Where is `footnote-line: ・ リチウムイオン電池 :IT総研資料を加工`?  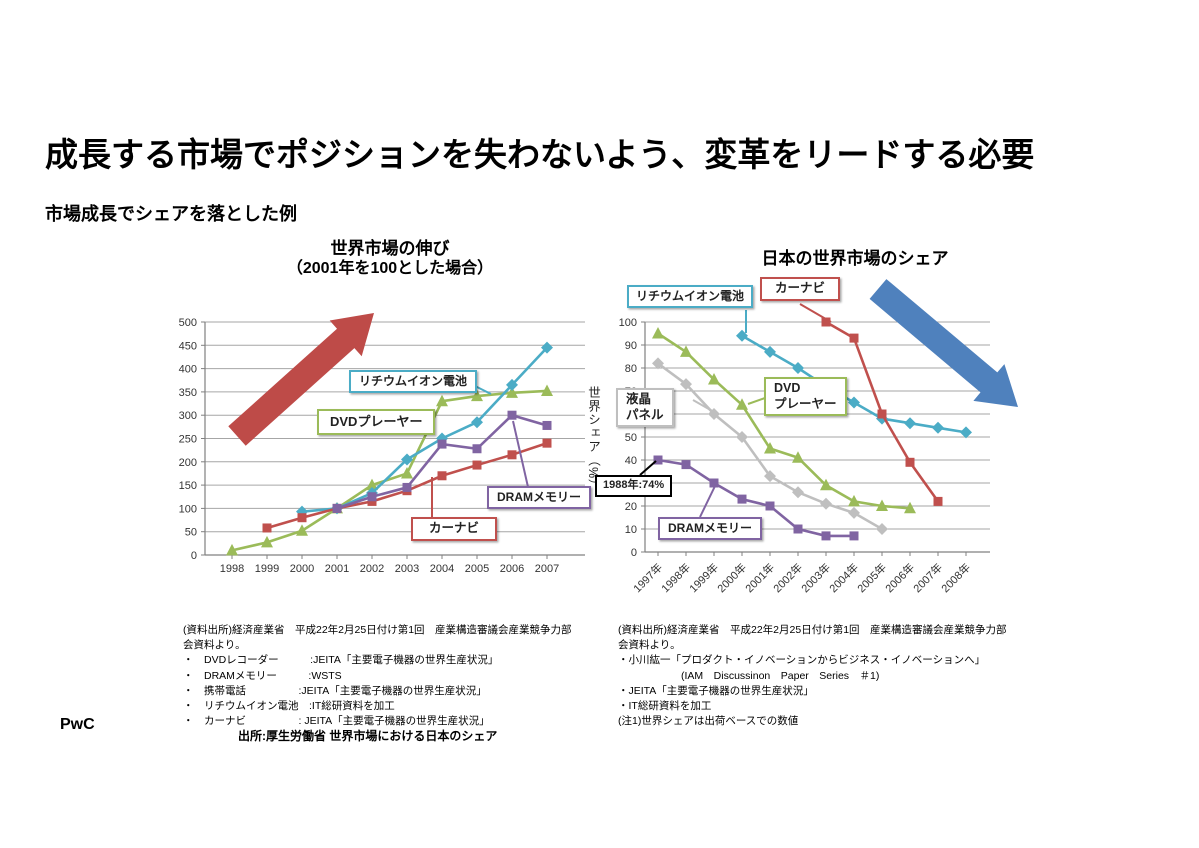
footnote-line: ・ リチウムイオン電池 :IT総研資料を加工 is located at coordinates (289, 706).